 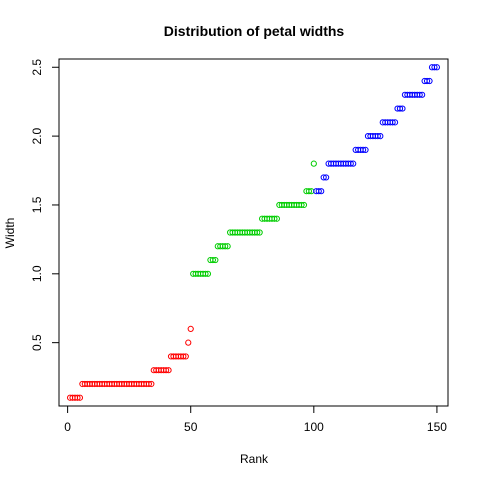 I want to click on y-axis-label: Width, so click(x=10, y=233).